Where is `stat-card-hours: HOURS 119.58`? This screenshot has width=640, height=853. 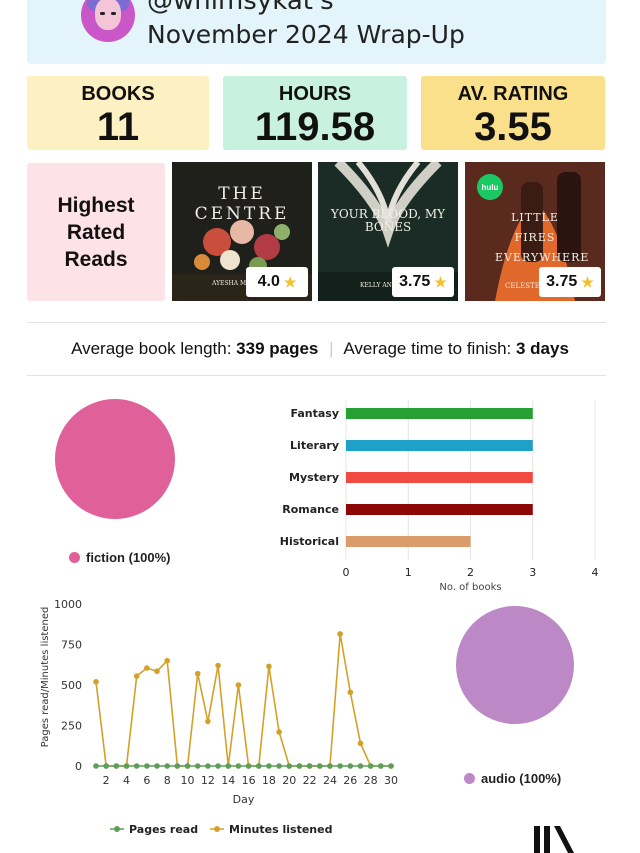 stat-card-hours: HOURS 119.58 is located at coordinates (315, 113).